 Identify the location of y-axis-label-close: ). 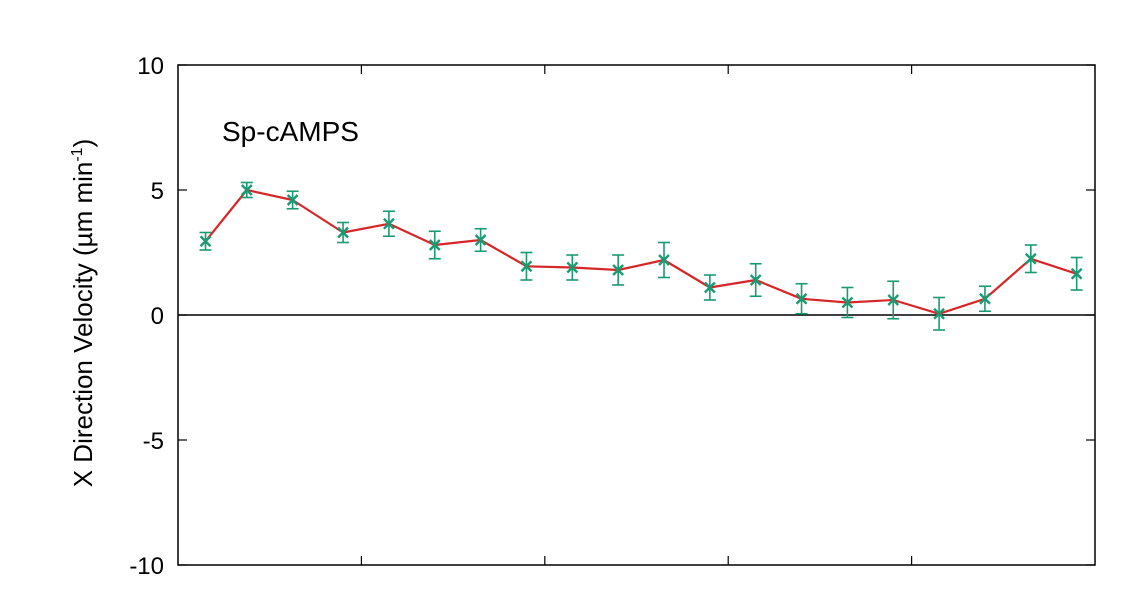
(83, 143).